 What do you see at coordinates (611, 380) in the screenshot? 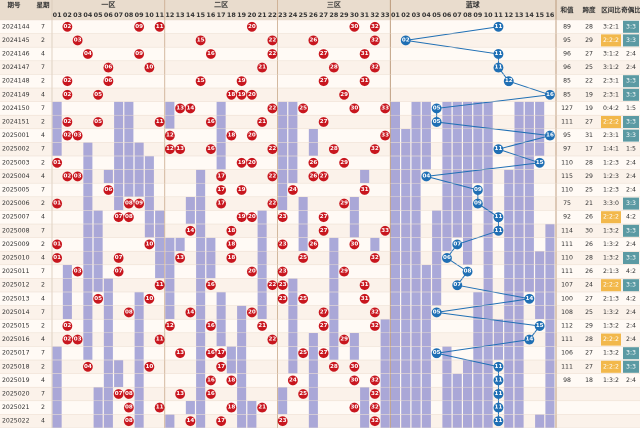
I see `zone-ratio-cell: 1:3:2` at bounding box center [611, 380].